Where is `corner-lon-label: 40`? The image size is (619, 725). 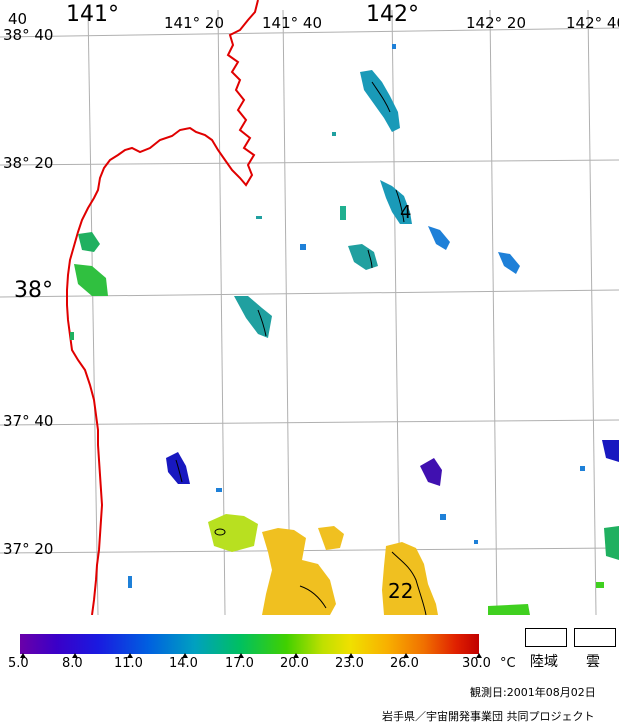 corner-lon-label: 40 is located at coordinates (18, 19).